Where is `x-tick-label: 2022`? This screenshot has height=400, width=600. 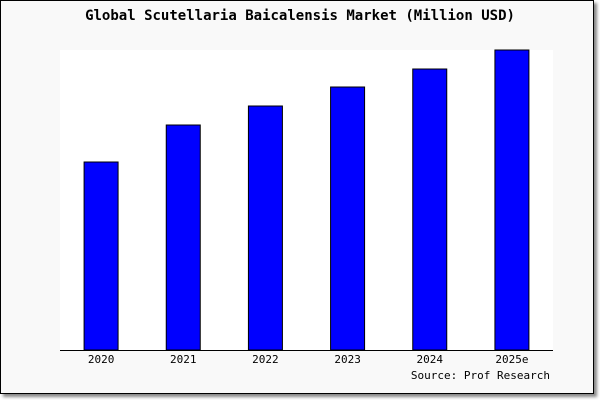 x-tick-label: 2022 is located at coordinates (265, 359).